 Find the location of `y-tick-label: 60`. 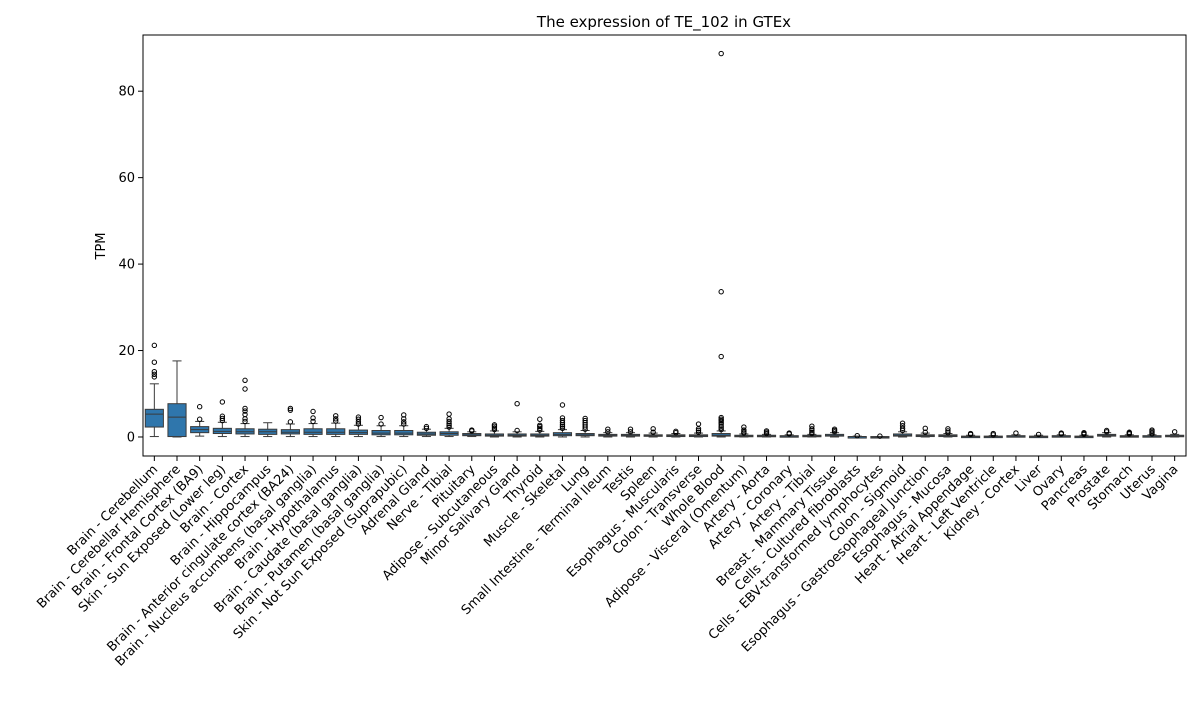

y-tick-label: 60 is located at coordinates (126, 178).